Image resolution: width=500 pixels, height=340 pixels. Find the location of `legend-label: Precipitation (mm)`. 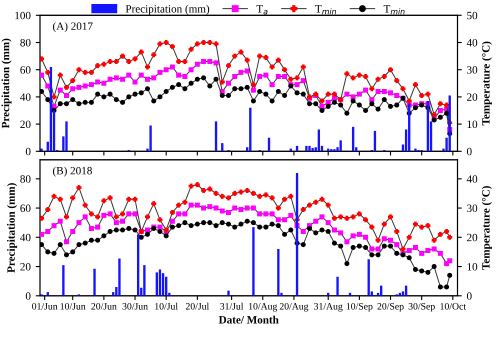

legend-label: Precipitation (mm) is located at coordinates (168, 9).